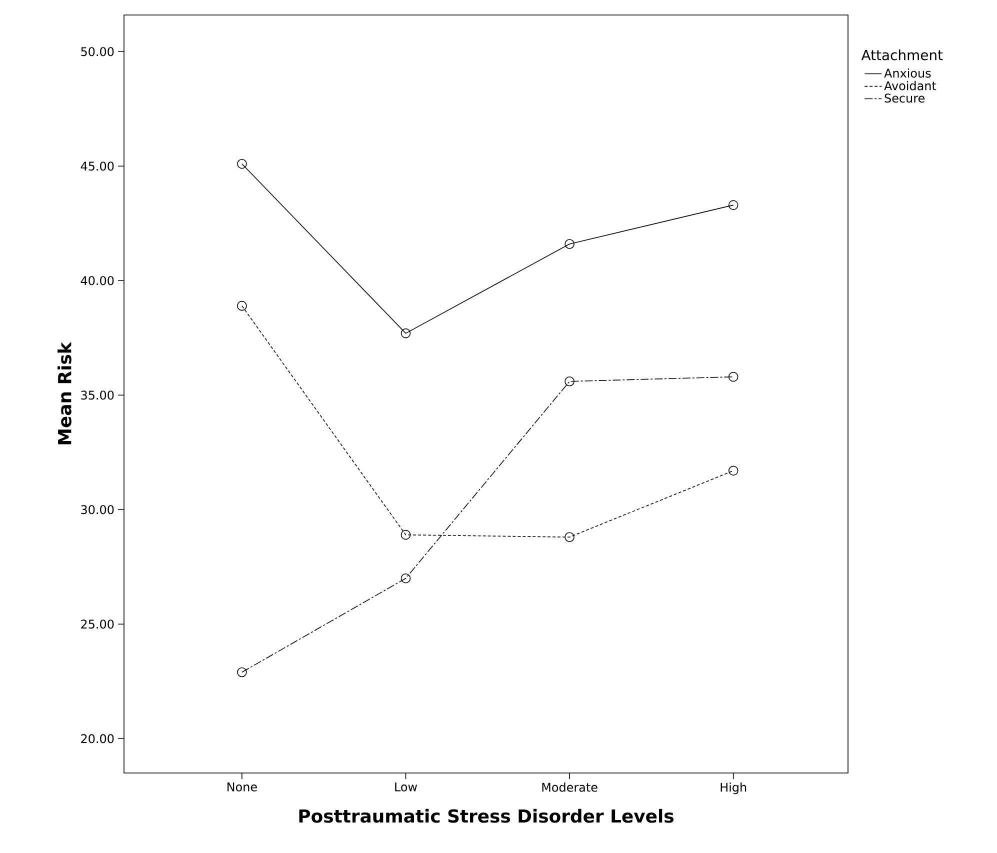  I want to click on y-tick-label: 30.00, so click(97, 509).